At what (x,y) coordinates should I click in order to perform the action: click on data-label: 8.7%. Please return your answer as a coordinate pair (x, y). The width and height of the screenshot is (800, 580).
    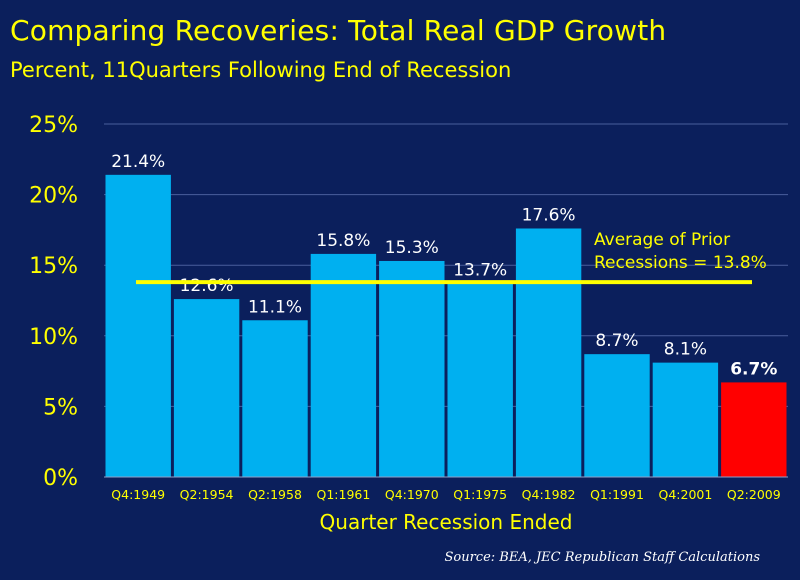
    Looking at the image, I should click on (616, 341).